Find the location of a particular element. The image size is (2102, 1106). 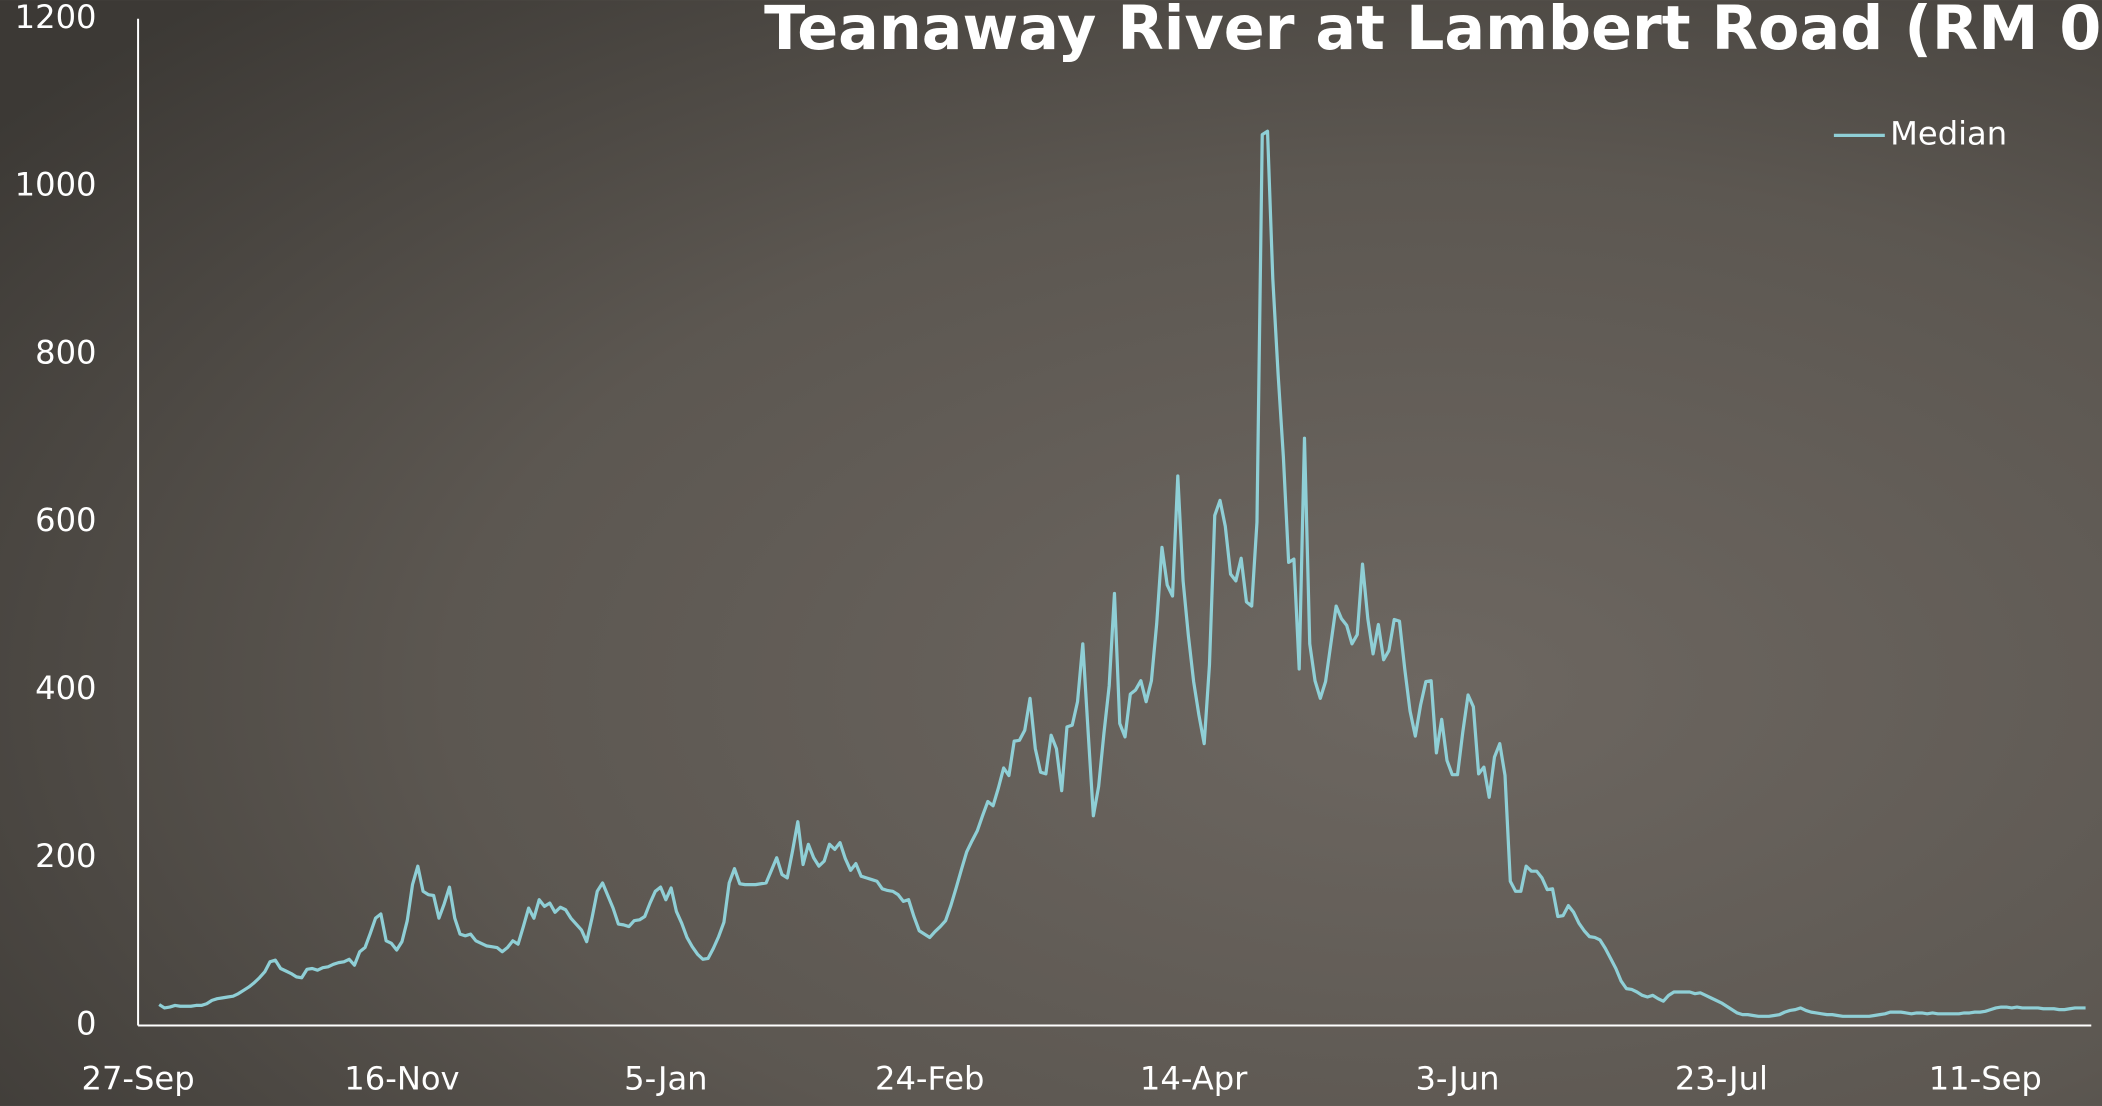

y-tick-label: 600 is located at coordinates (65, 520).